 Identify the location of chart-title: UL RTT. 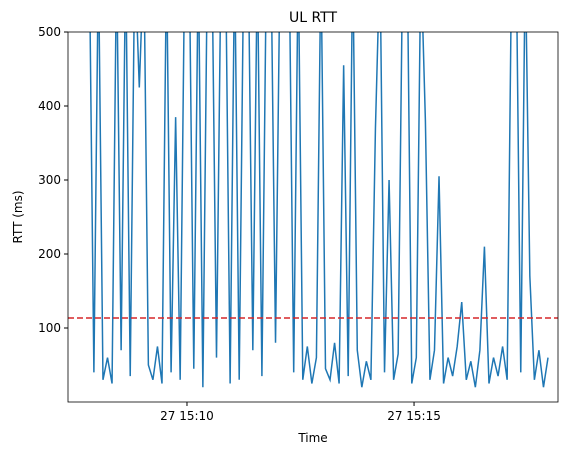
(313, 18).